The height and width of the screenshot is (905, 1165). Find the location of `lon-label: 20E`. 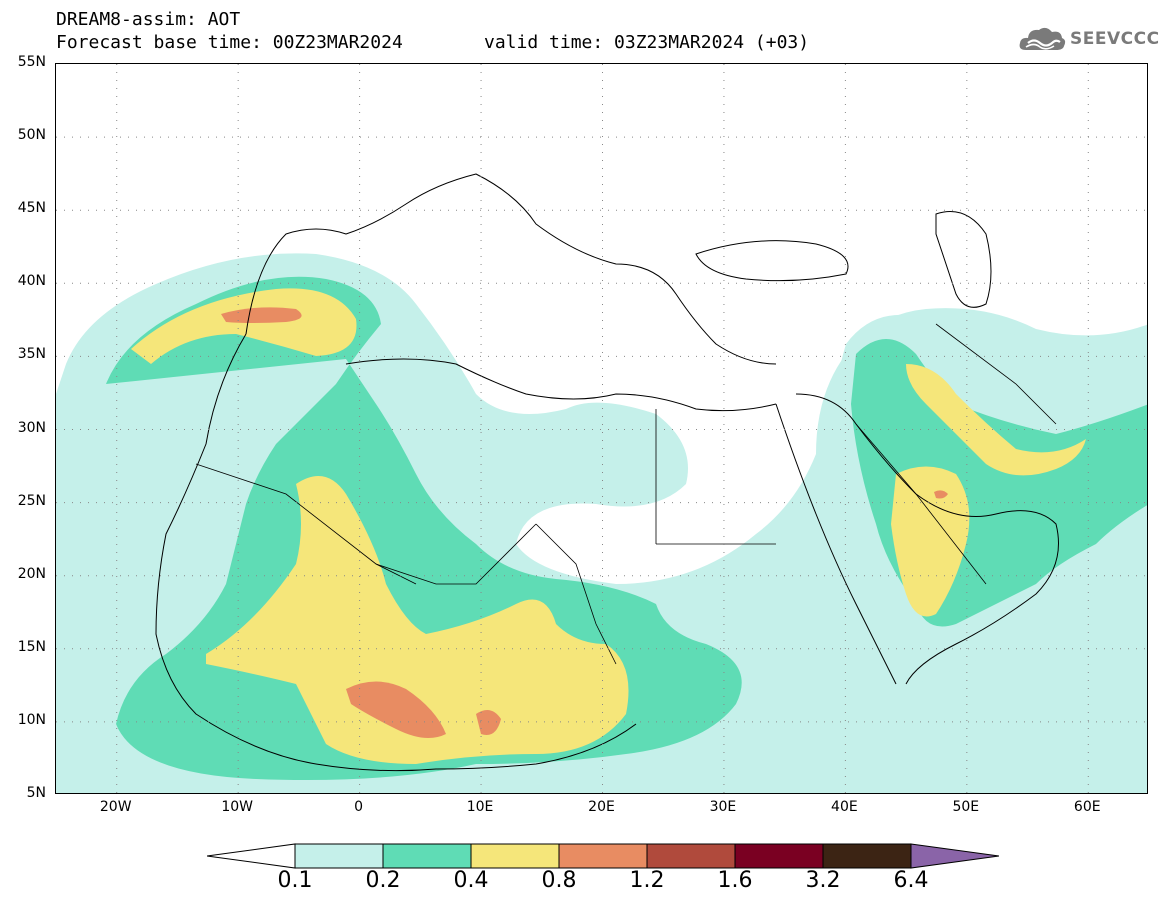

lon-label: 20E is located at coordinates (601, 807).